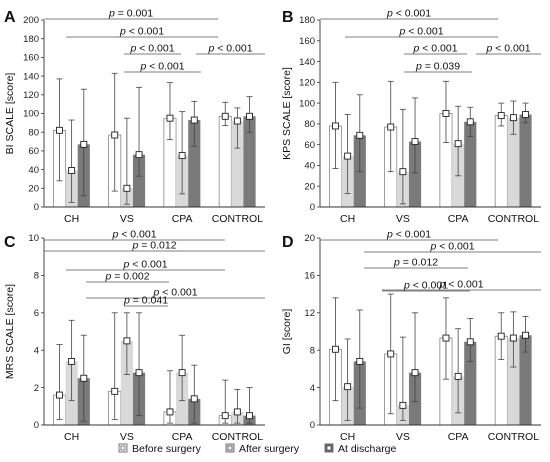  What do you see at coordinates (33, 132) in the screenshot?
I see `y-tick-label: 80` at bounding box center [33, 132].